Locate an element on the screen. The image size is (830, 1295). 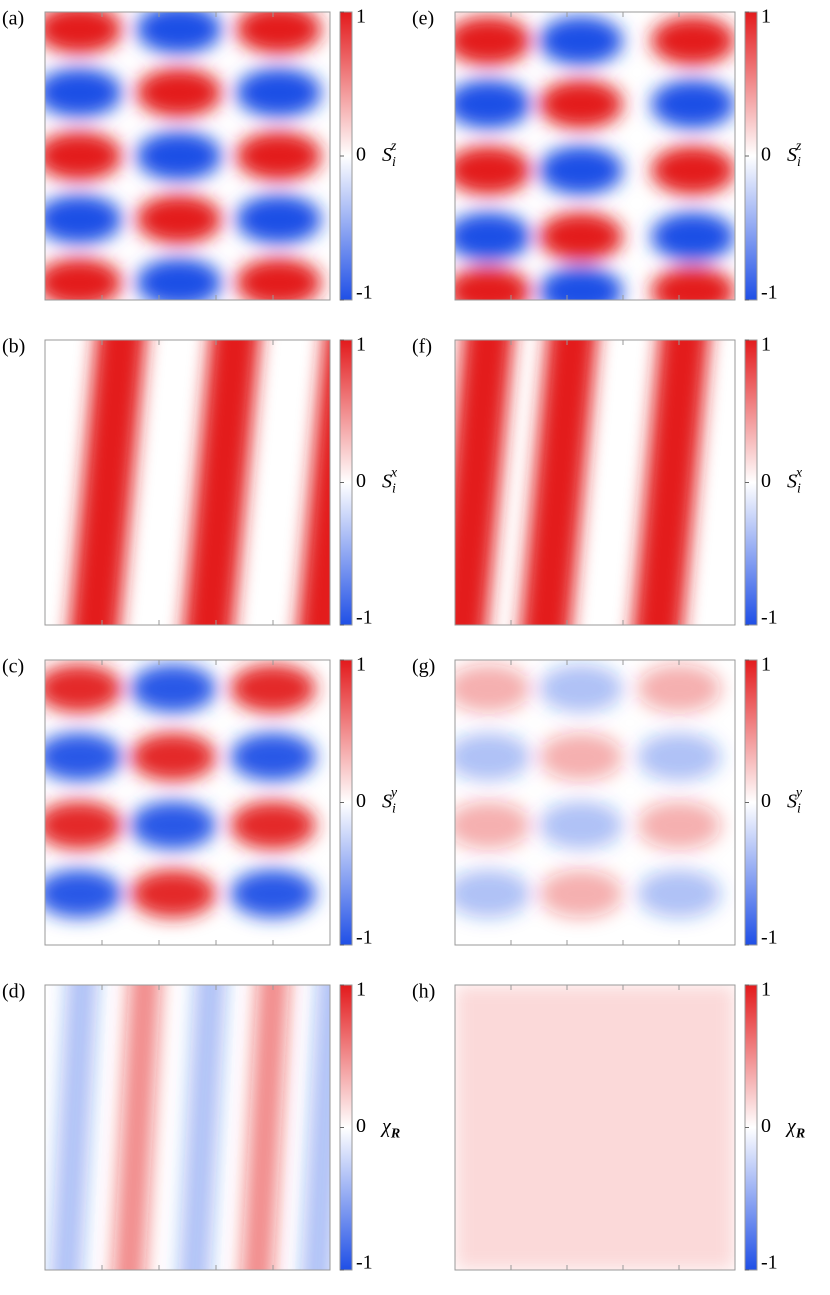
symbol: χ is located at coordinates (791, 1126).